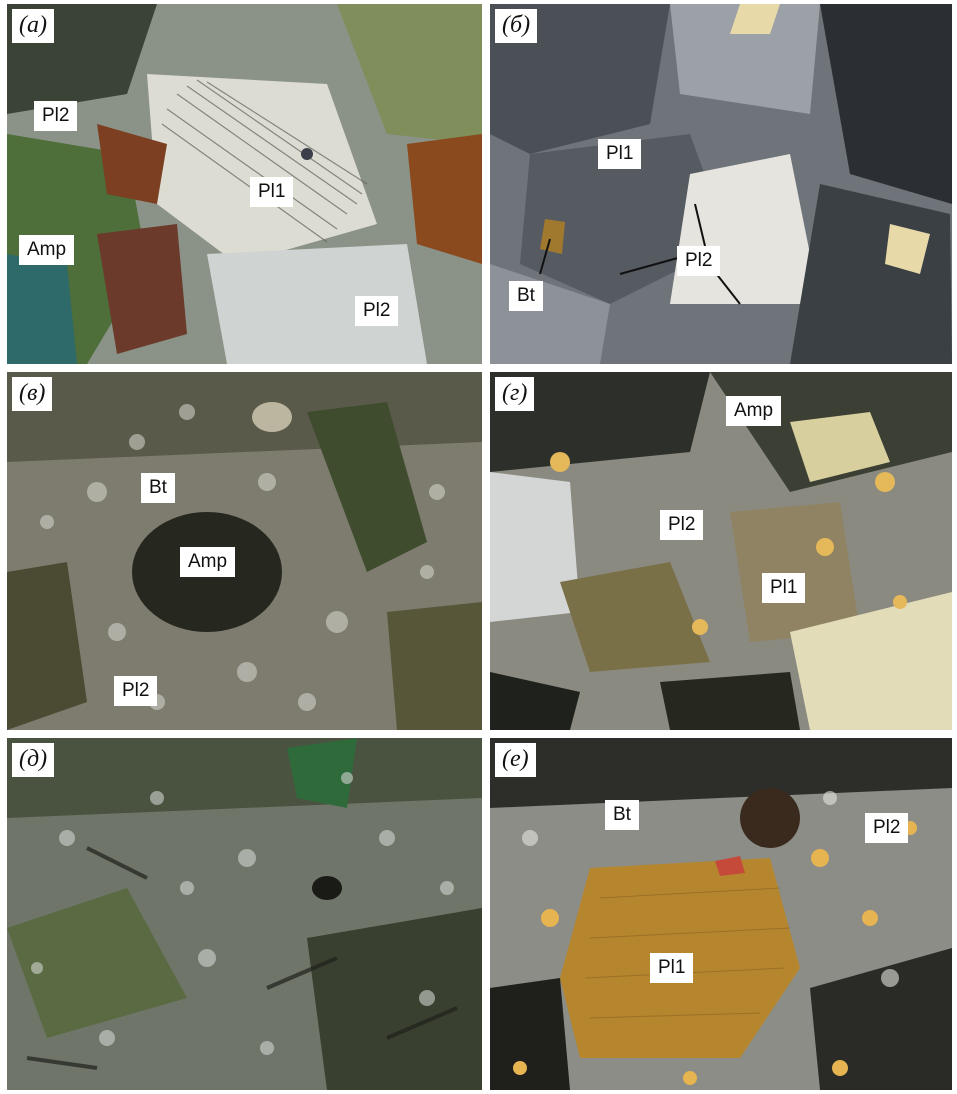 The height and width of the screenshot is (1094, 957). Describe the element at coordinates (516, 26) in the screenshot. I see `panel-tag: (б)` at that location.